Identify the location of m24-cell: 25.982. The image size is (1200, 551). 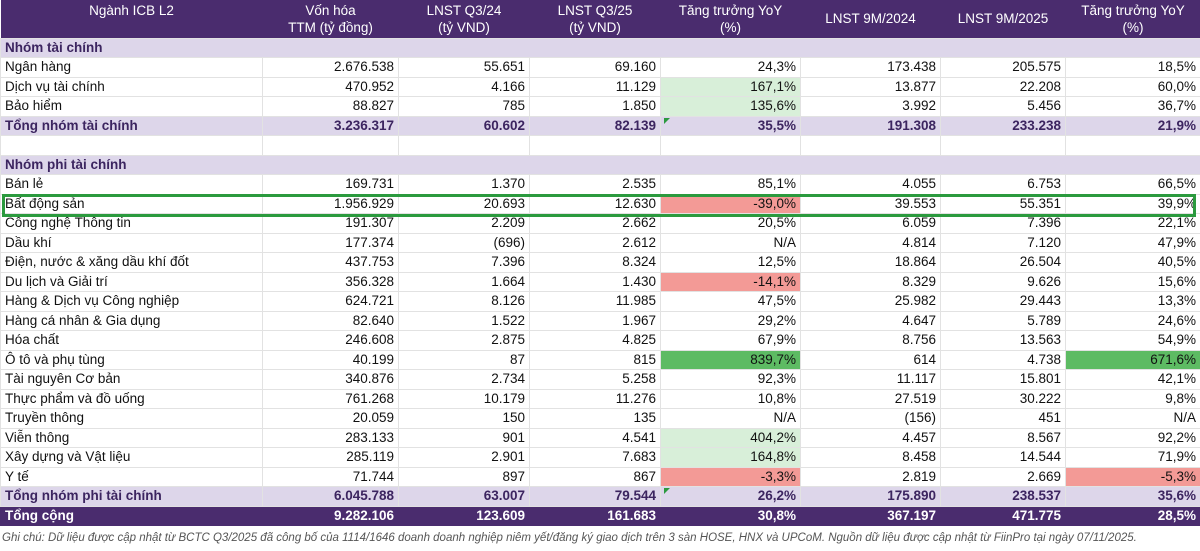
(870, 301).